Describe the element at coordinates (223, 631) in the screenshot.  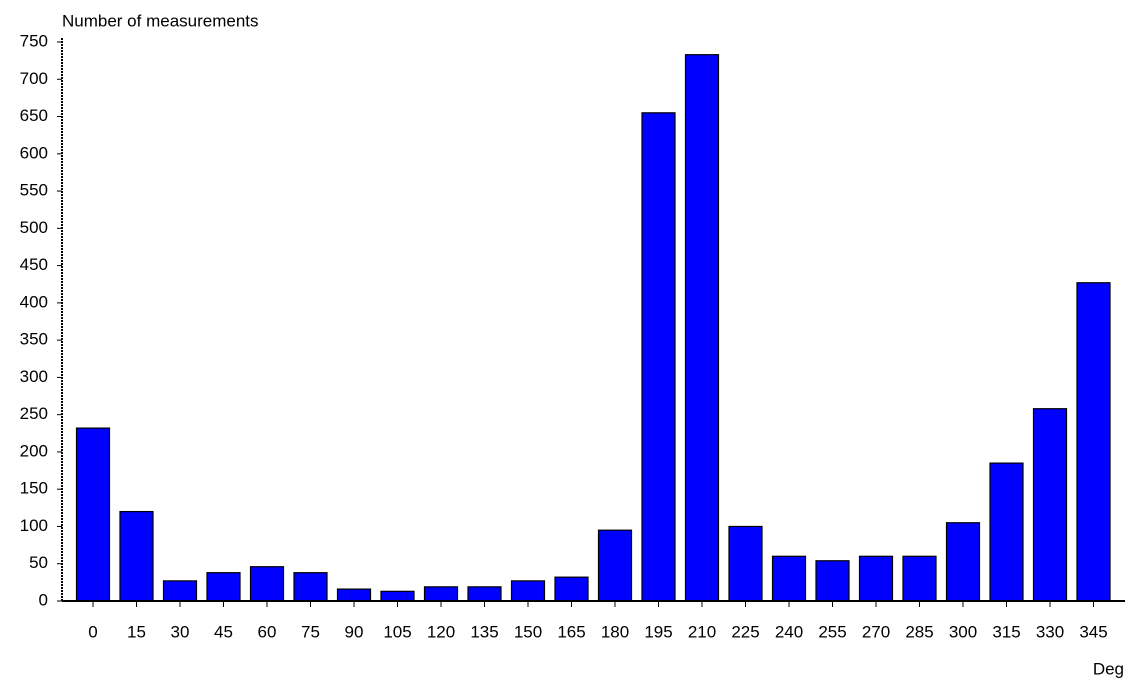
I see `x-tick-label: 45` at that location.